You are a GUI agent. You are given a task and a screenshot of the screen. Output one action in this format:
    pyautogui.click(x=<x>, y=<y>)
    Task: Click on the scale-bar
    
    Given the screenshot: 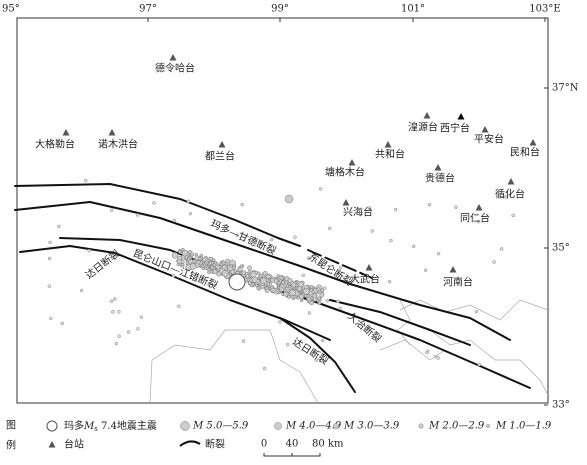 What is the action you would take?
    pyautogui.click(x=292, y=455)
    